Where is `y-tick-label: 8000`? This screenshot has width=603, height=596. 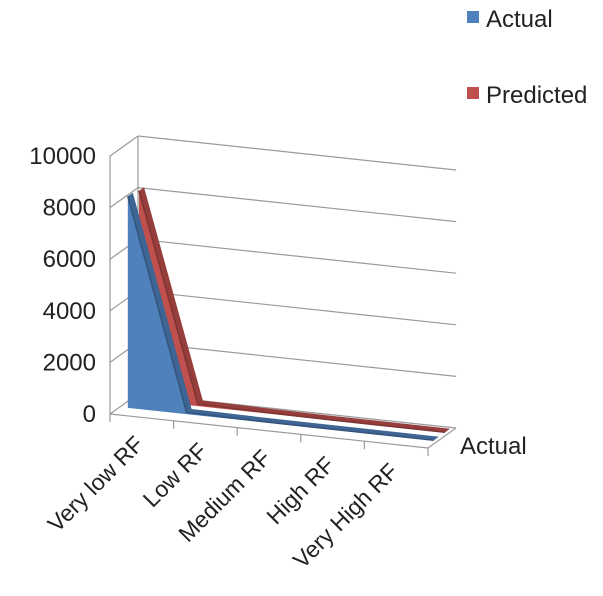 y-tick-label: 8000 is located at coordinates (69, 208).